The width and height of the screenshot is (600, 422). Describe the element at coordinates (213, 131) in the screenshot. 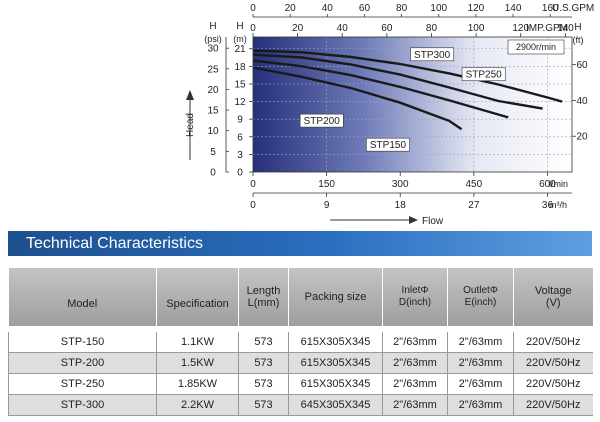

I see `psi-tick-label: 10` at that location.